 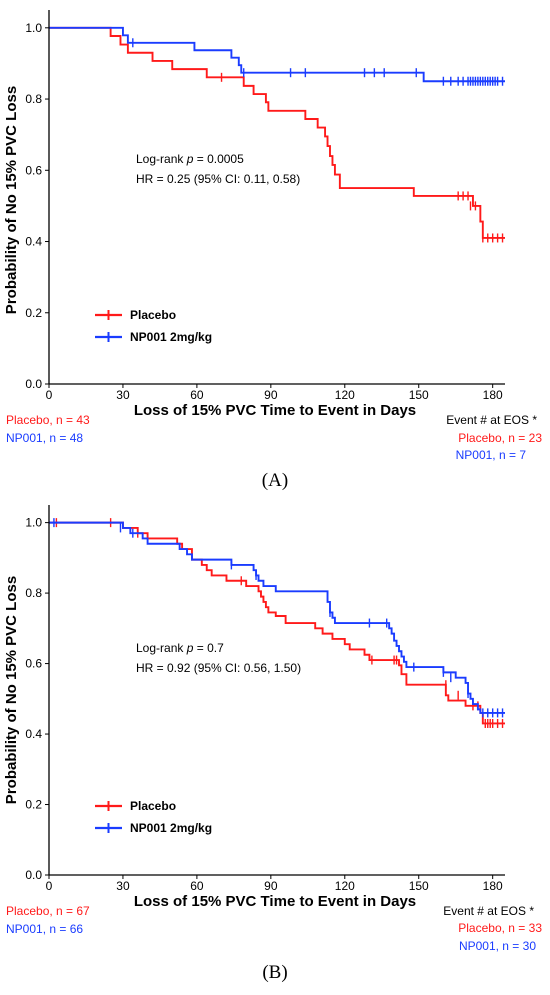 I want to click on panel-label: (A), so click(x=275, y=480).